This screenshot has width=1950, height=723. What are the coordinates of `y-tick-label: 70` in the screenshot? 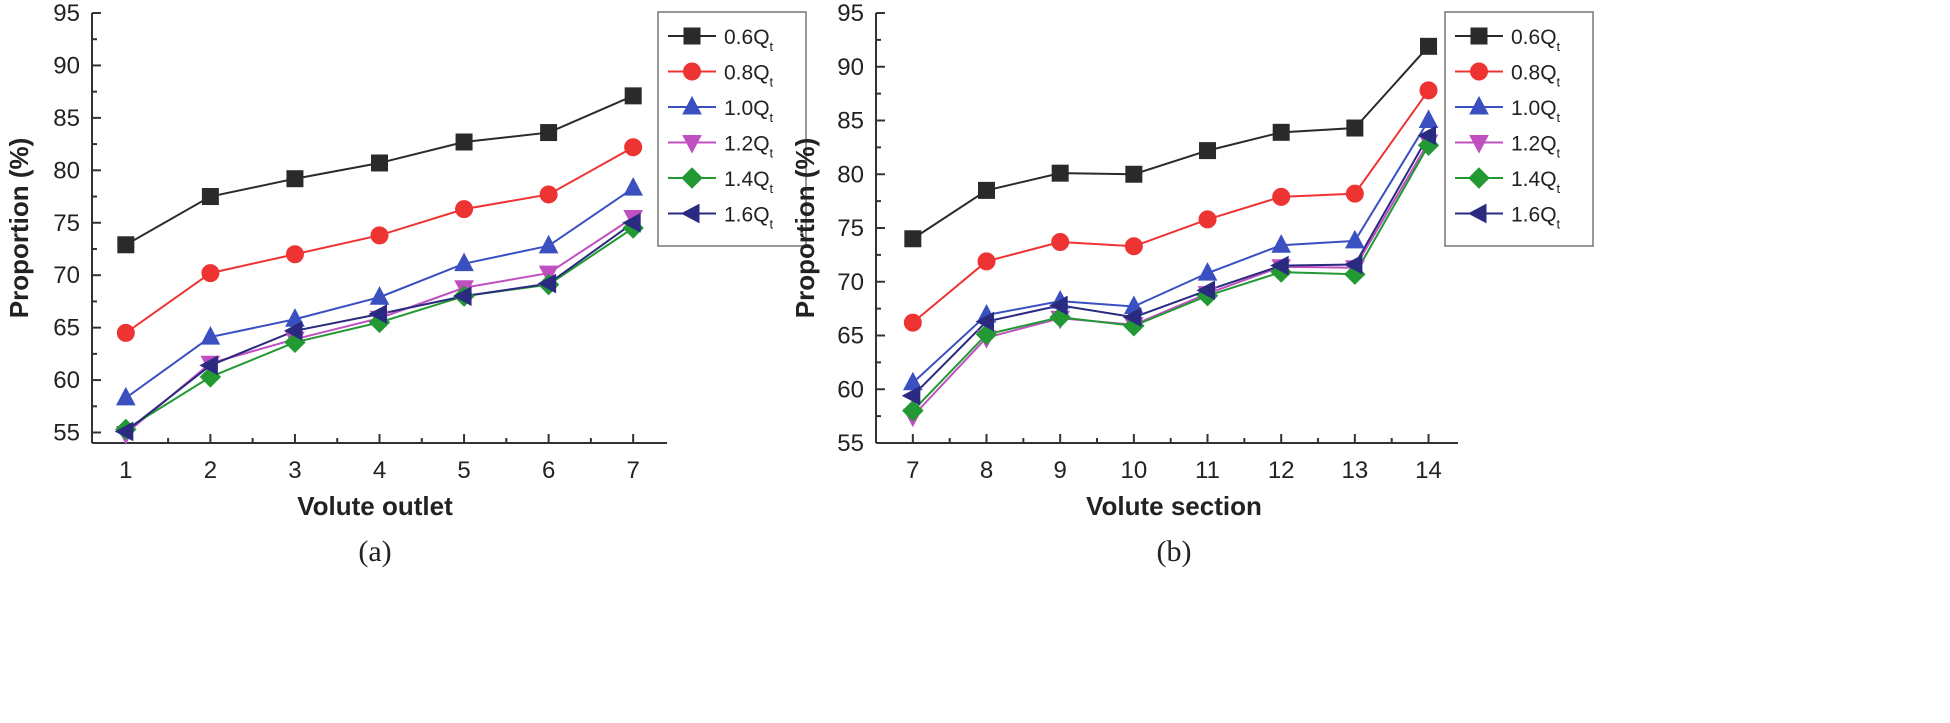 It's located at (850, 282).